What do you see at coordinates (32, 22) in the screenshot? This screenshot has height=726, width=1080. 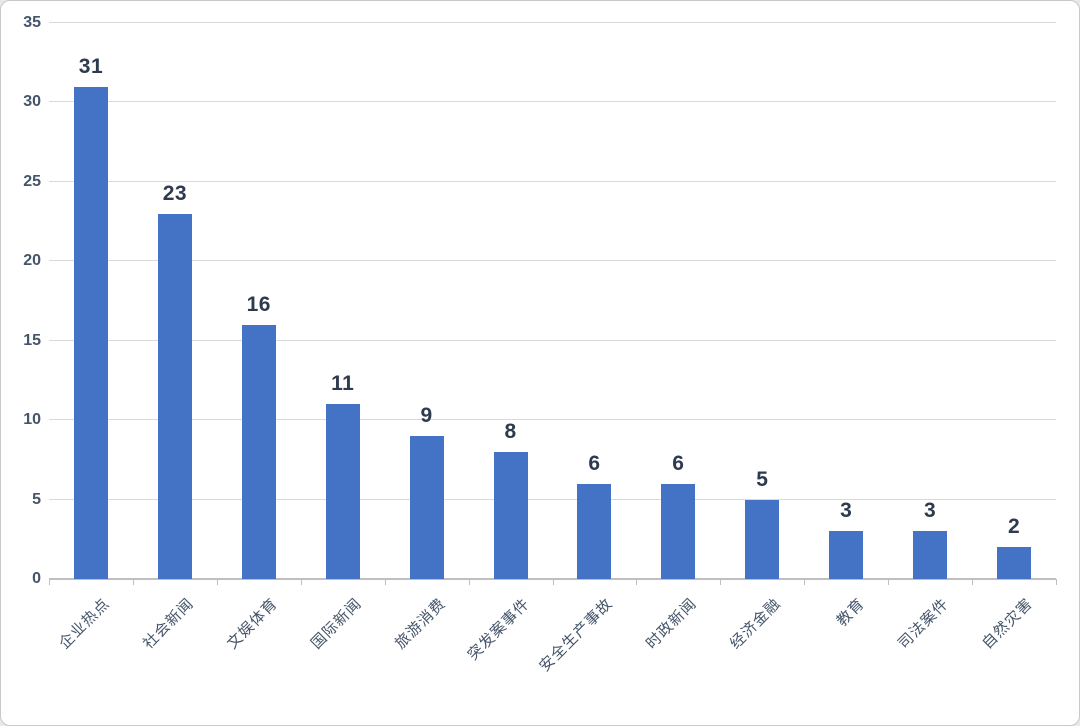 I see `y-tick-label: 35` at bounding box center [32, 22].